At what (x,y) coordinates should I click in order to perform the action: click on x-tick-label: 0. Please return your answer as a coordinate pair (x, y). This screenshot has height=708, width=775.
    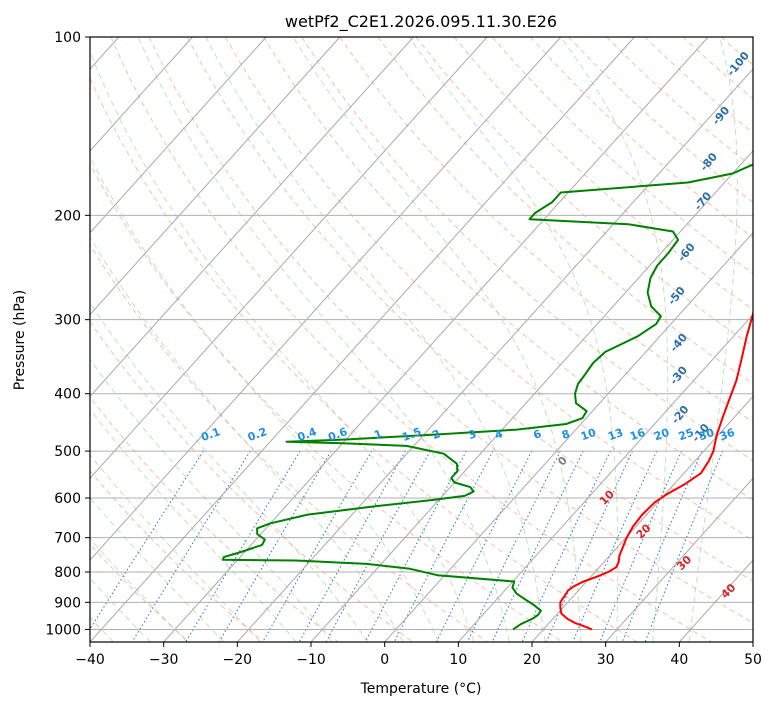
    Looking at the image, I should click on (384, 660).